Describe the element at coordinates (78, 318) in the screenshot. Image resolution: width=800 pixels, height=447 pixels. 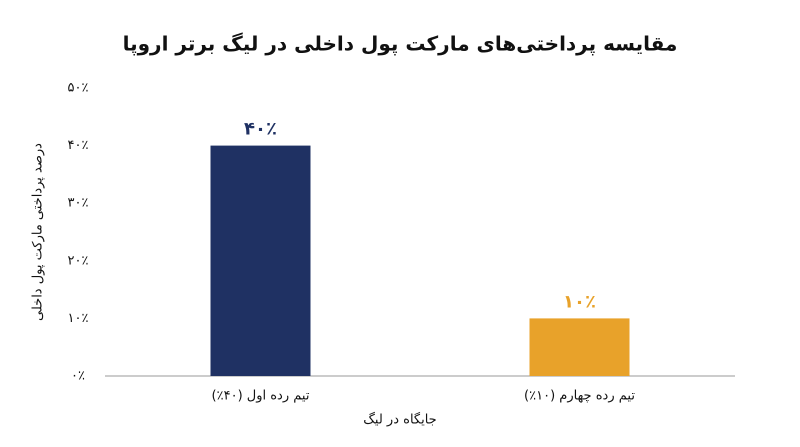
I see `y-tick-label: ۱۰٪` at that location.